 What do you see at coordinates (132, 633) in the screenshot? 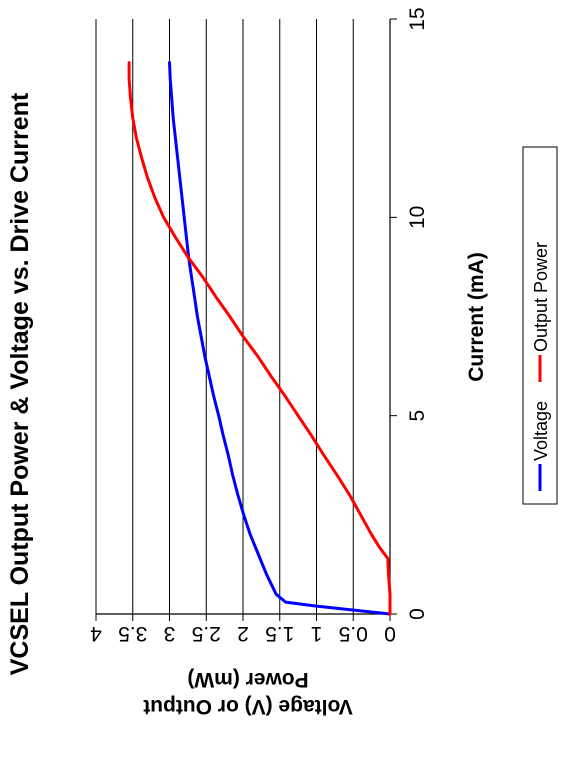
I see `y-tick-label: 3.5` at bounding box center [132, 633].